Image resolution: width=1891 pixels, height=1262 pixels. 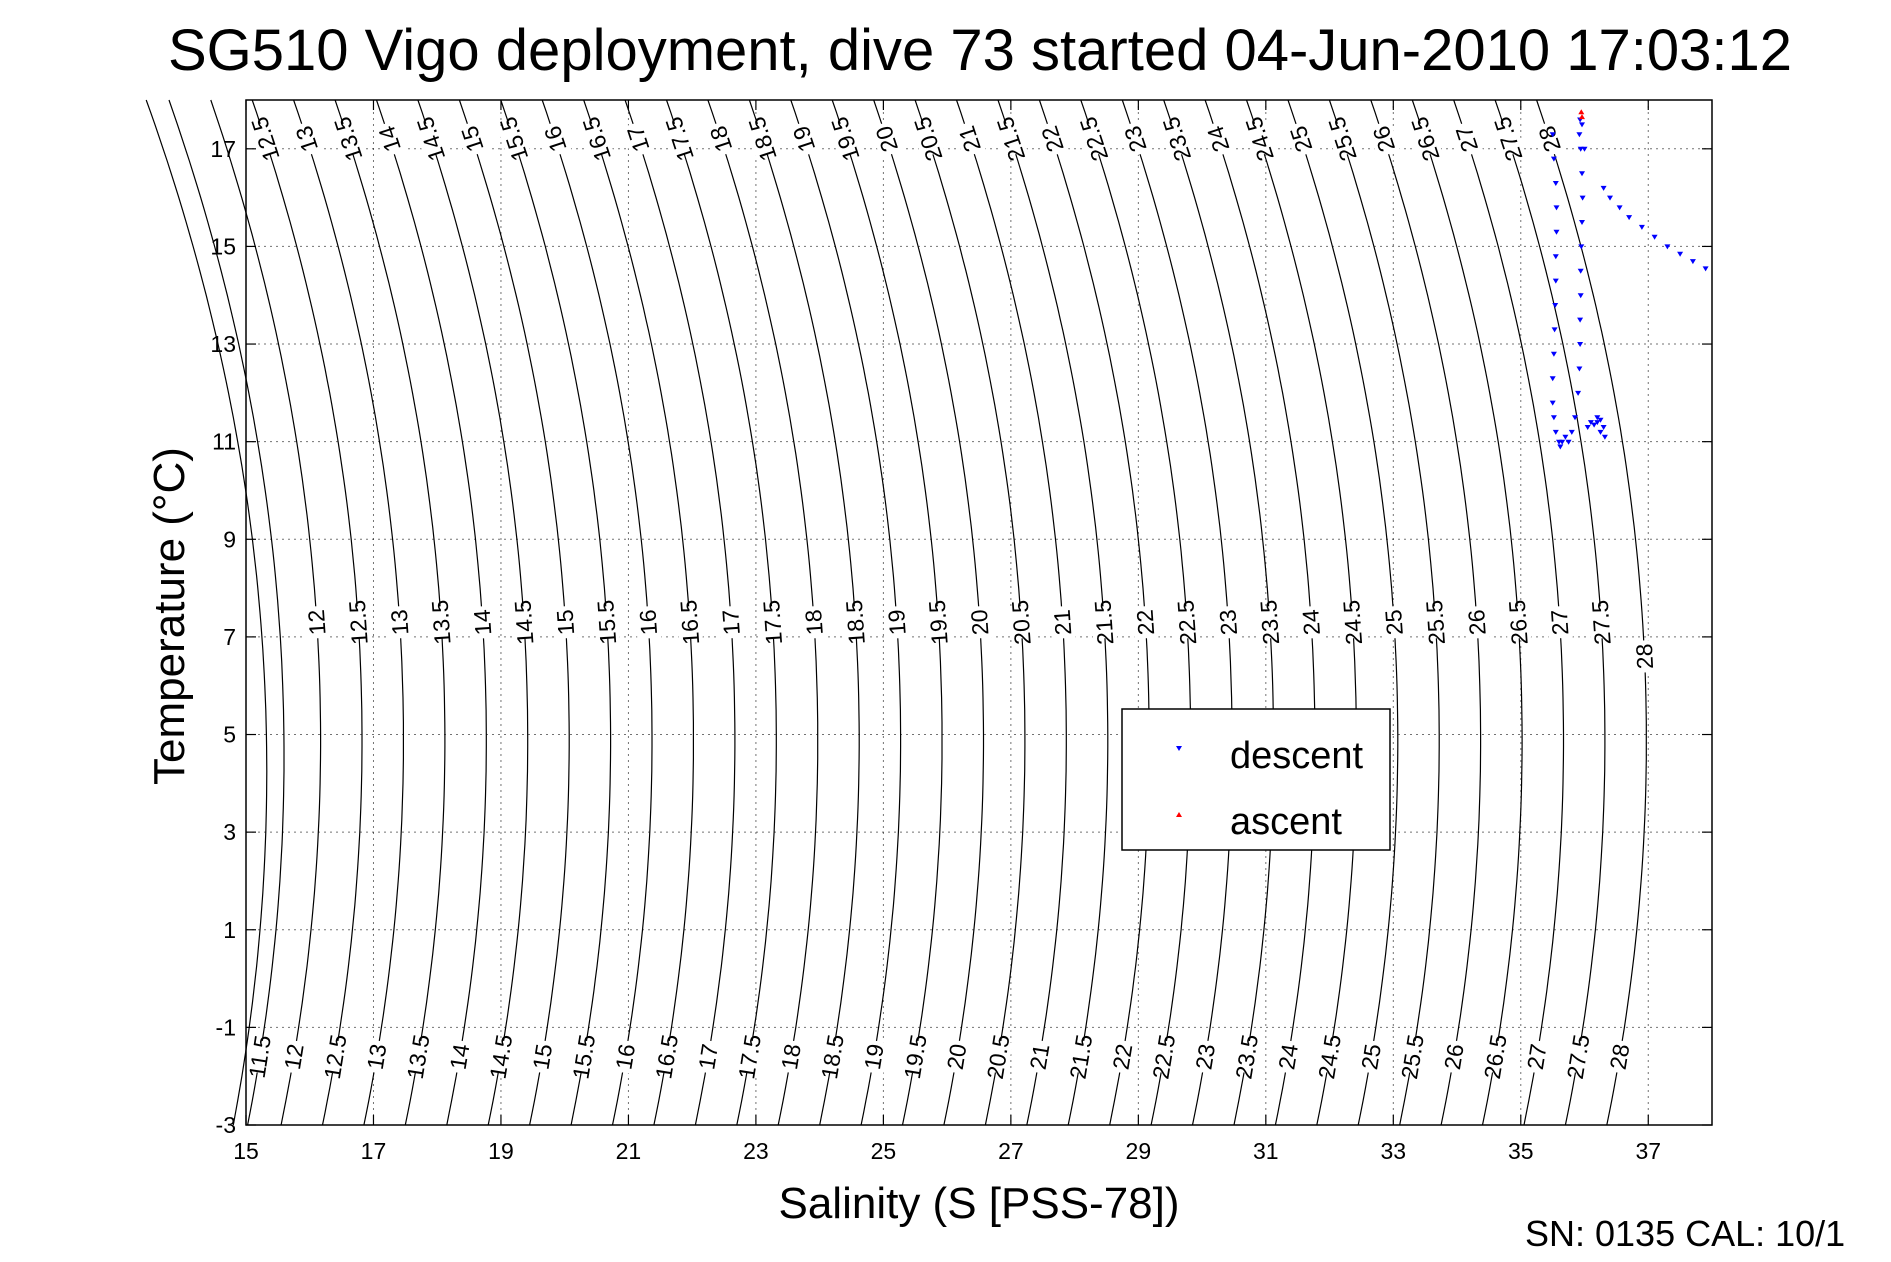 I want to click on contour-label-25.5: 25.5, so click(x=1435, y=622).